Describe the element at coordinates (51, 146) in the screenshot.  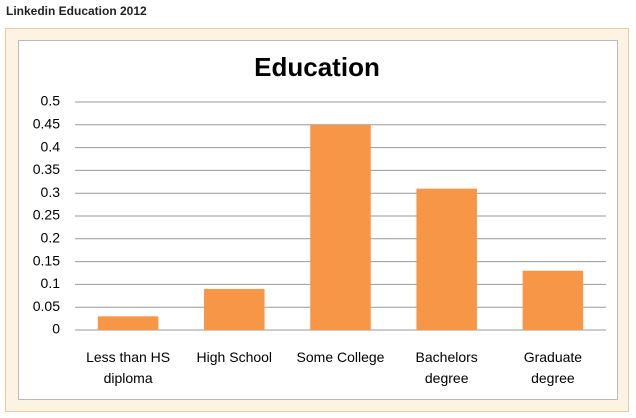
I see `y-tick-label: 0.4` at that location.